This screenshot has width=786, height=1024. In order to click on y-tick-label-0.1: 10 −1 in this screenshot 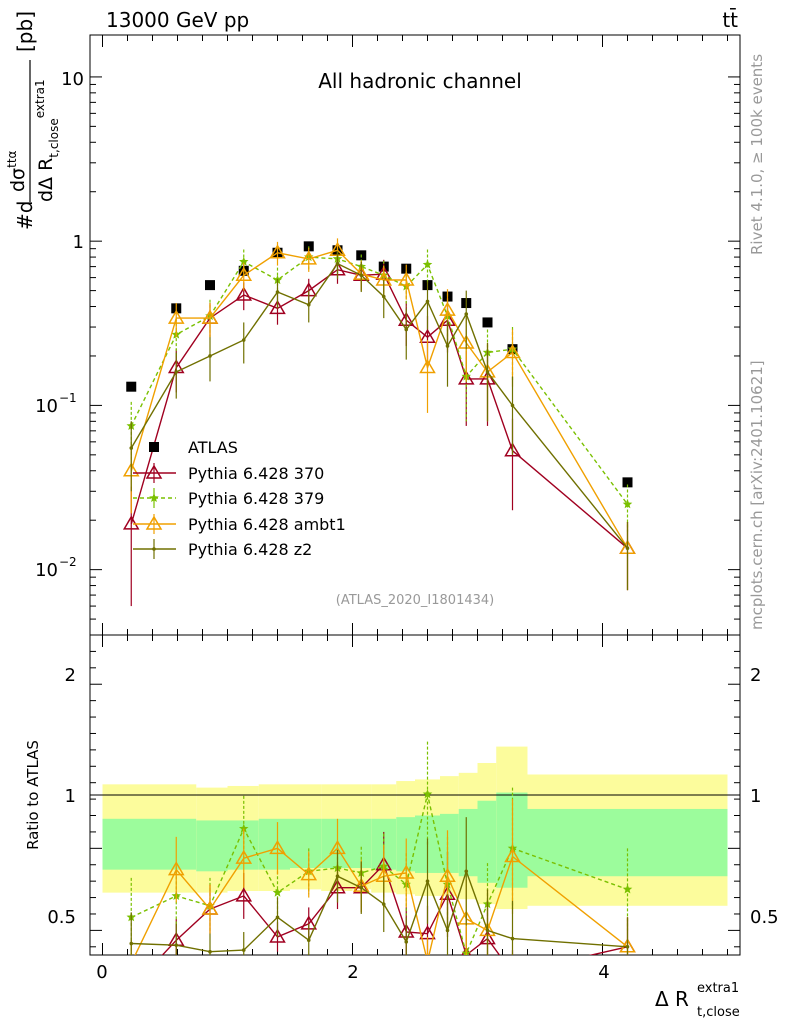, I will do `click(56, 404)`.